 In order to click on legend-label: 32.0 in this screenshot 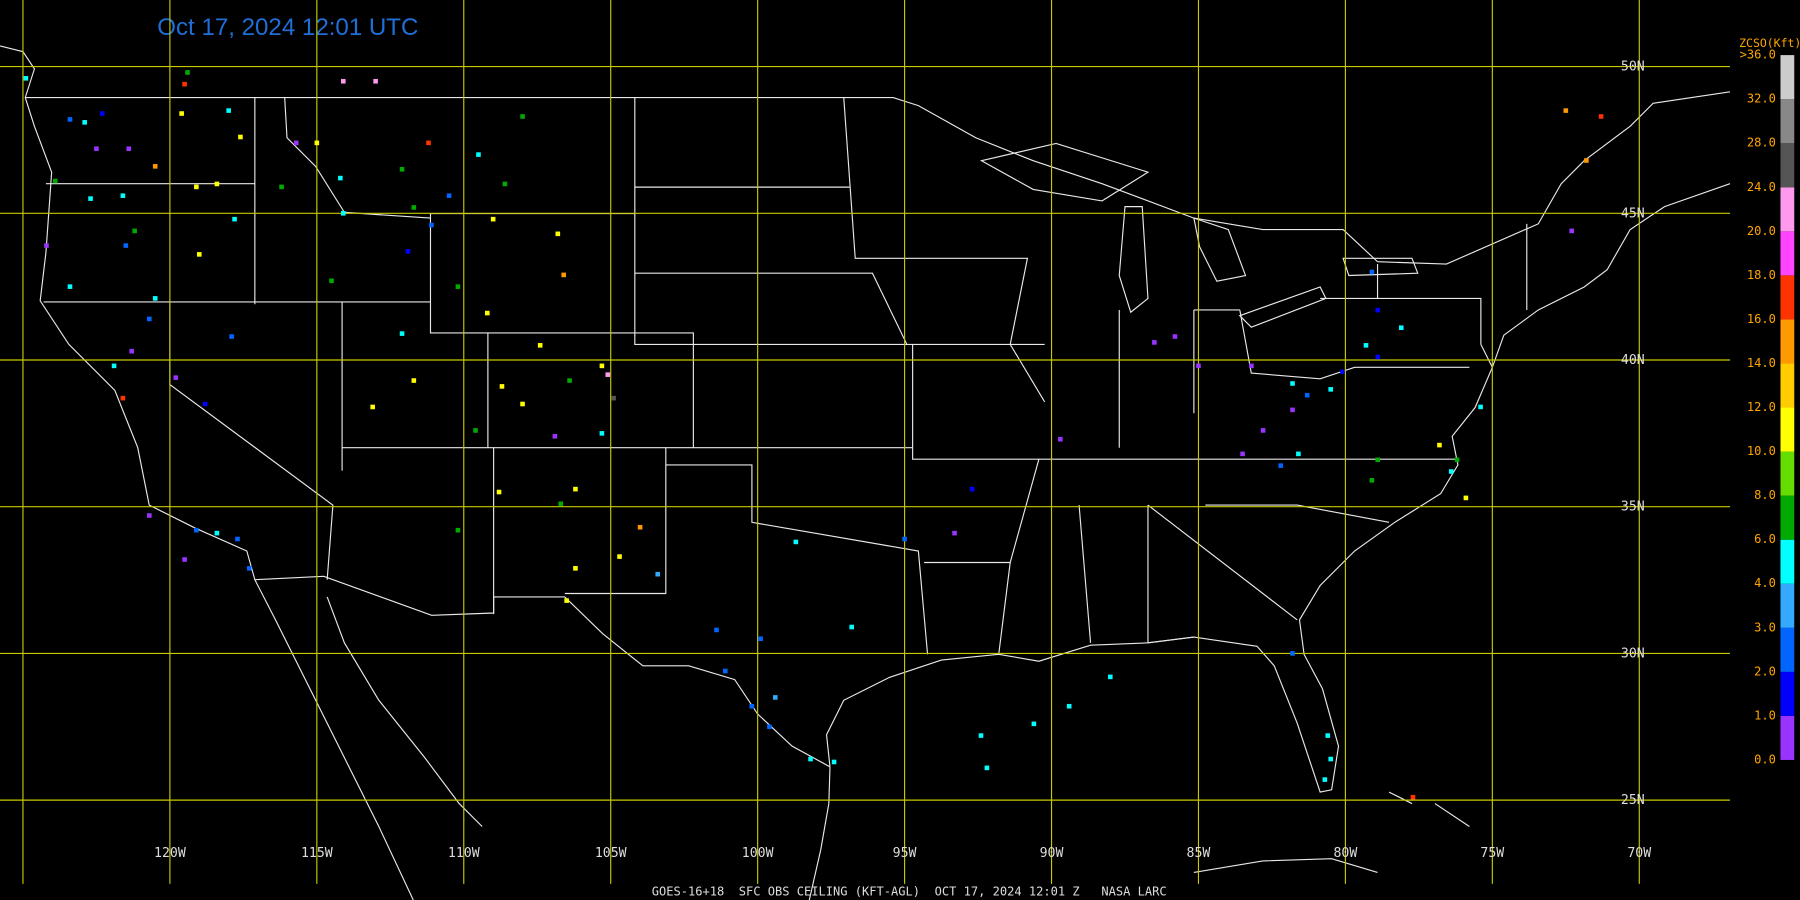, I will do `click(1761, 99)`.